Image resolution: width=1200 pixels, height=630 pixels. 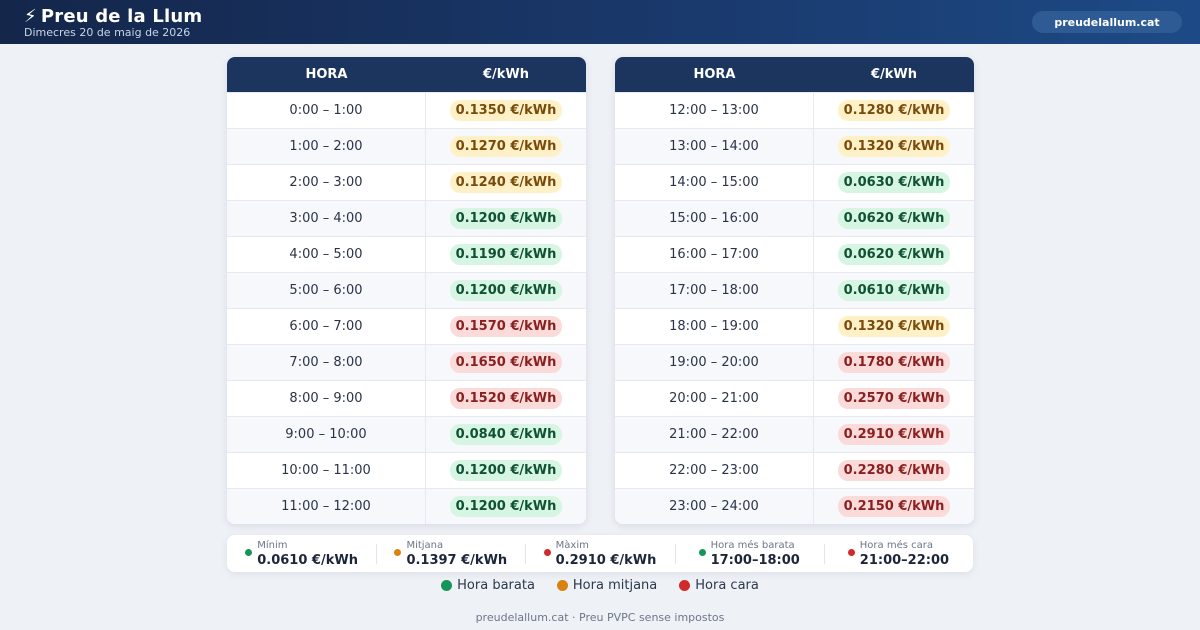 What do you see at coordinates (894, 146) in the screenshot?
I see `price-cell: 0.1320 €/kWh` at bounding box center [894, 146].